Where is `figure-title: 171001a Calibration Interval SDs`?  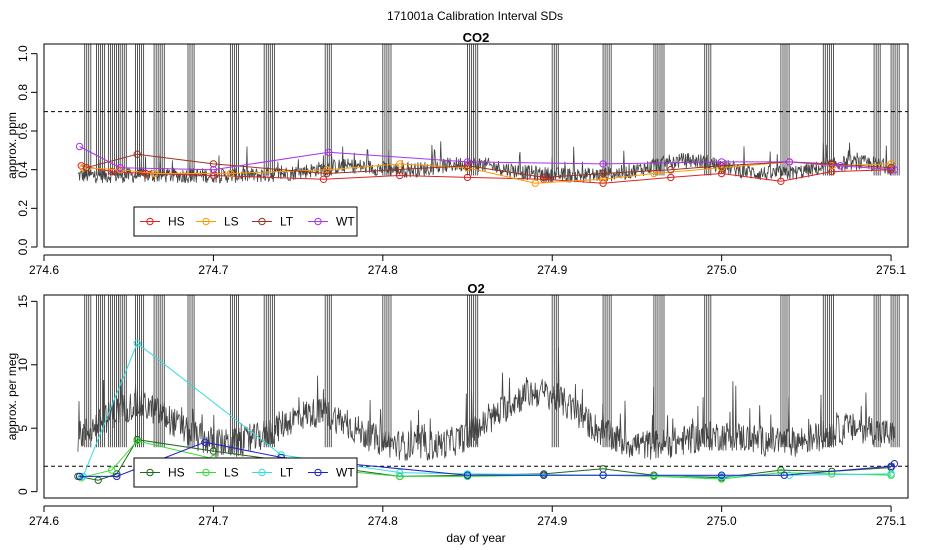
figure-title: 171001a Calibration Interval SDs is located at coordinates (475, 16).